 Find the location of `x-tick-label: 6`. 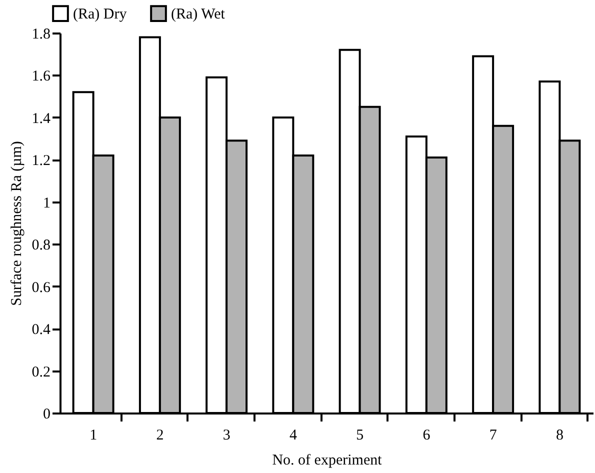

x-tick-label: 6 is located at coordinates (426, 436).